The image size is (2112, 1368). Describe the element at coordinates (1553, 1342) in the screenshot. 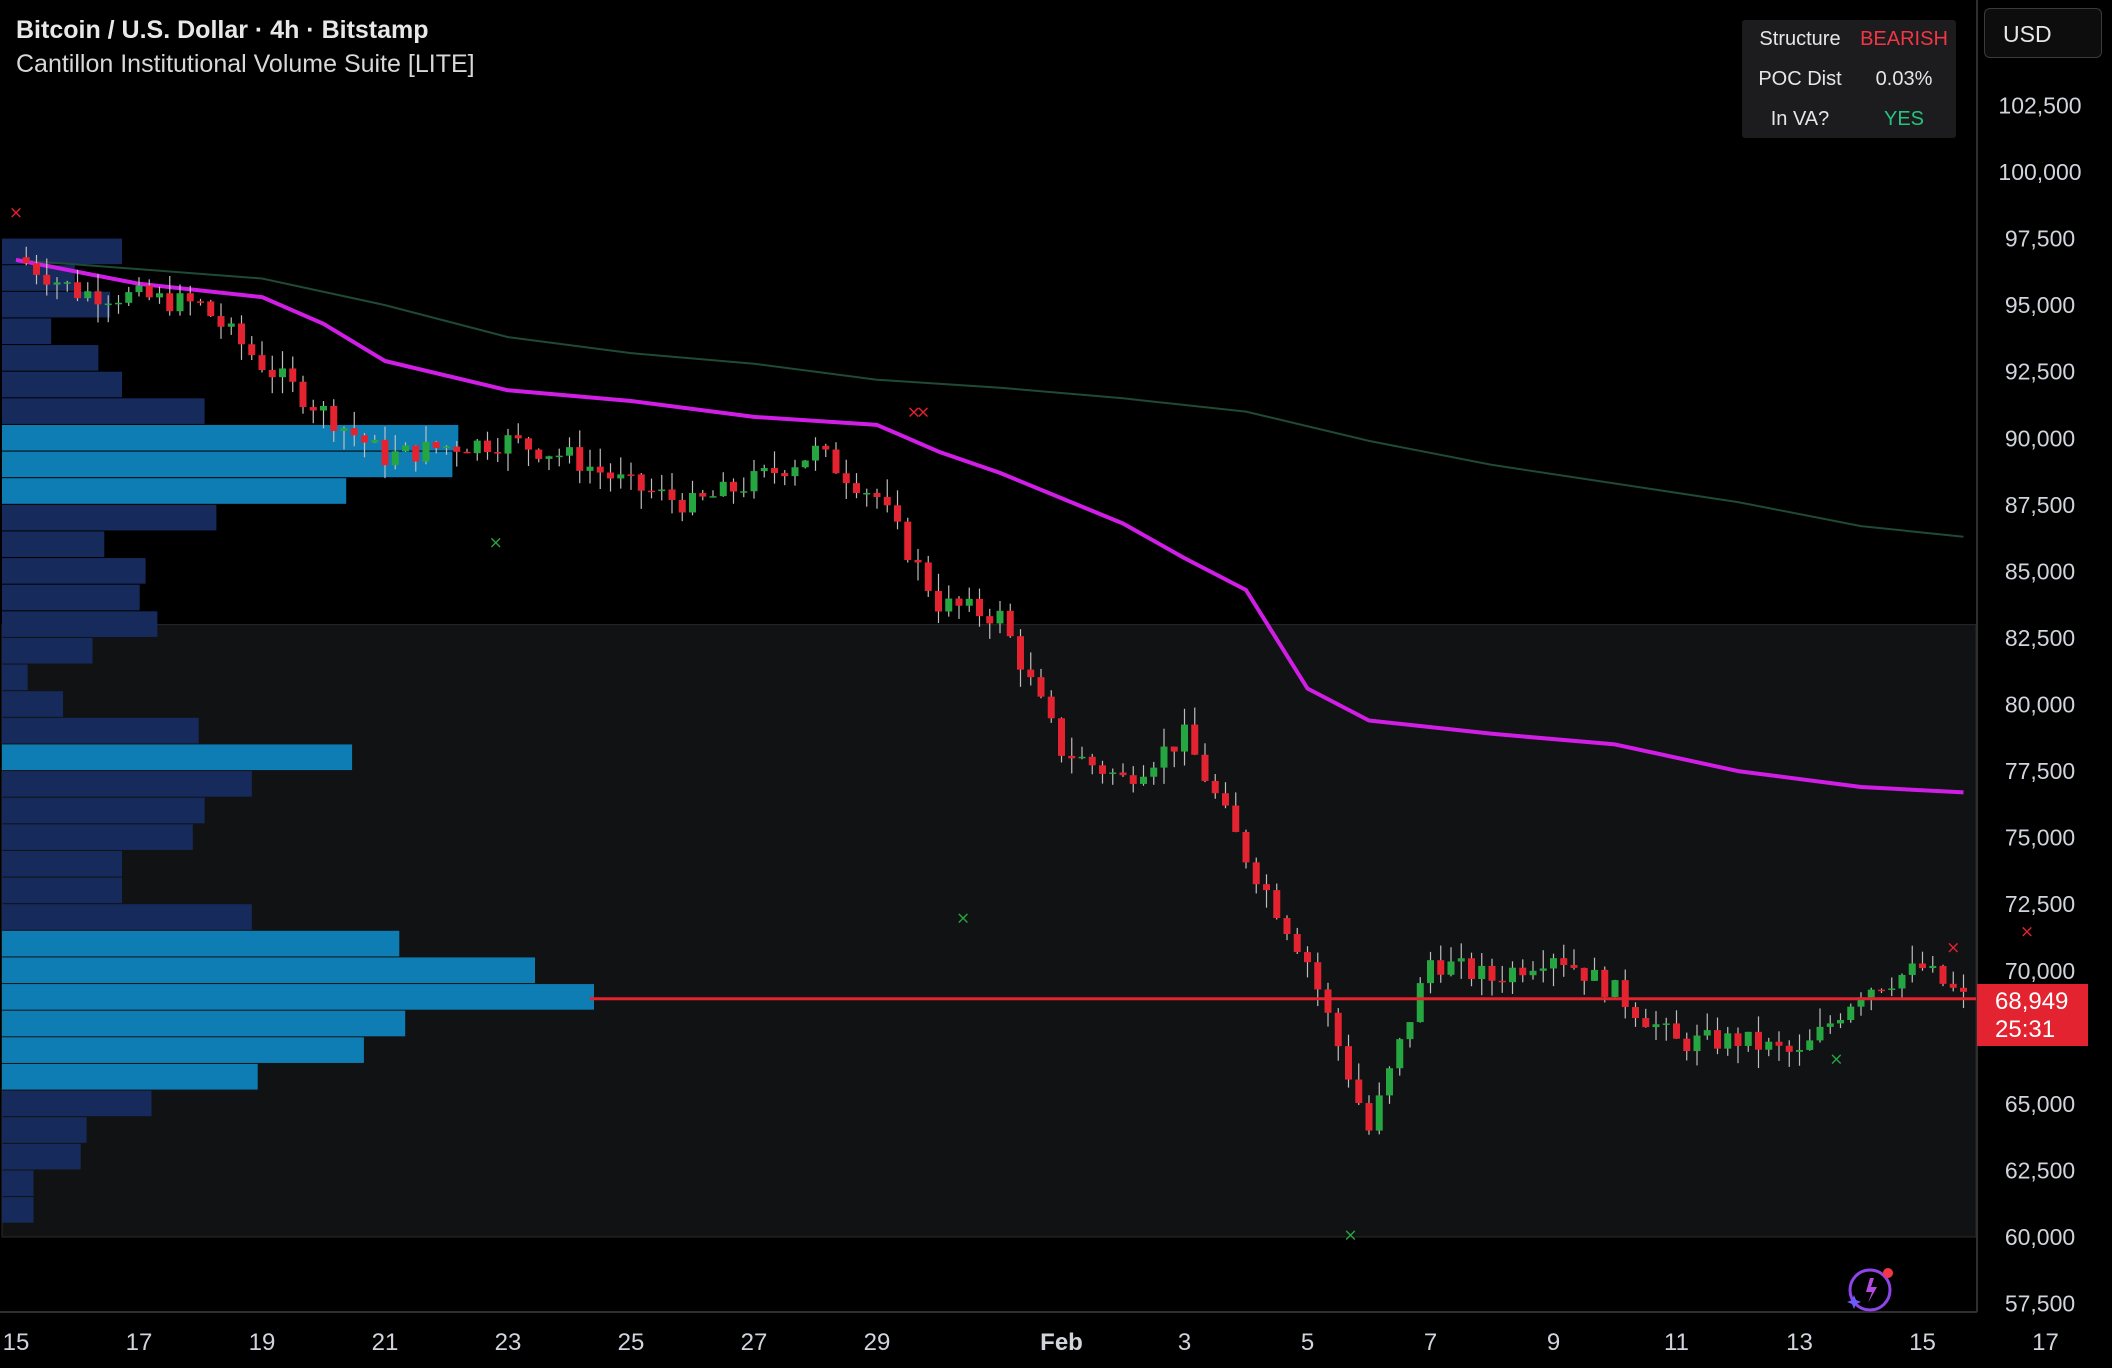

I see `time-axis-label: 9` at that location.